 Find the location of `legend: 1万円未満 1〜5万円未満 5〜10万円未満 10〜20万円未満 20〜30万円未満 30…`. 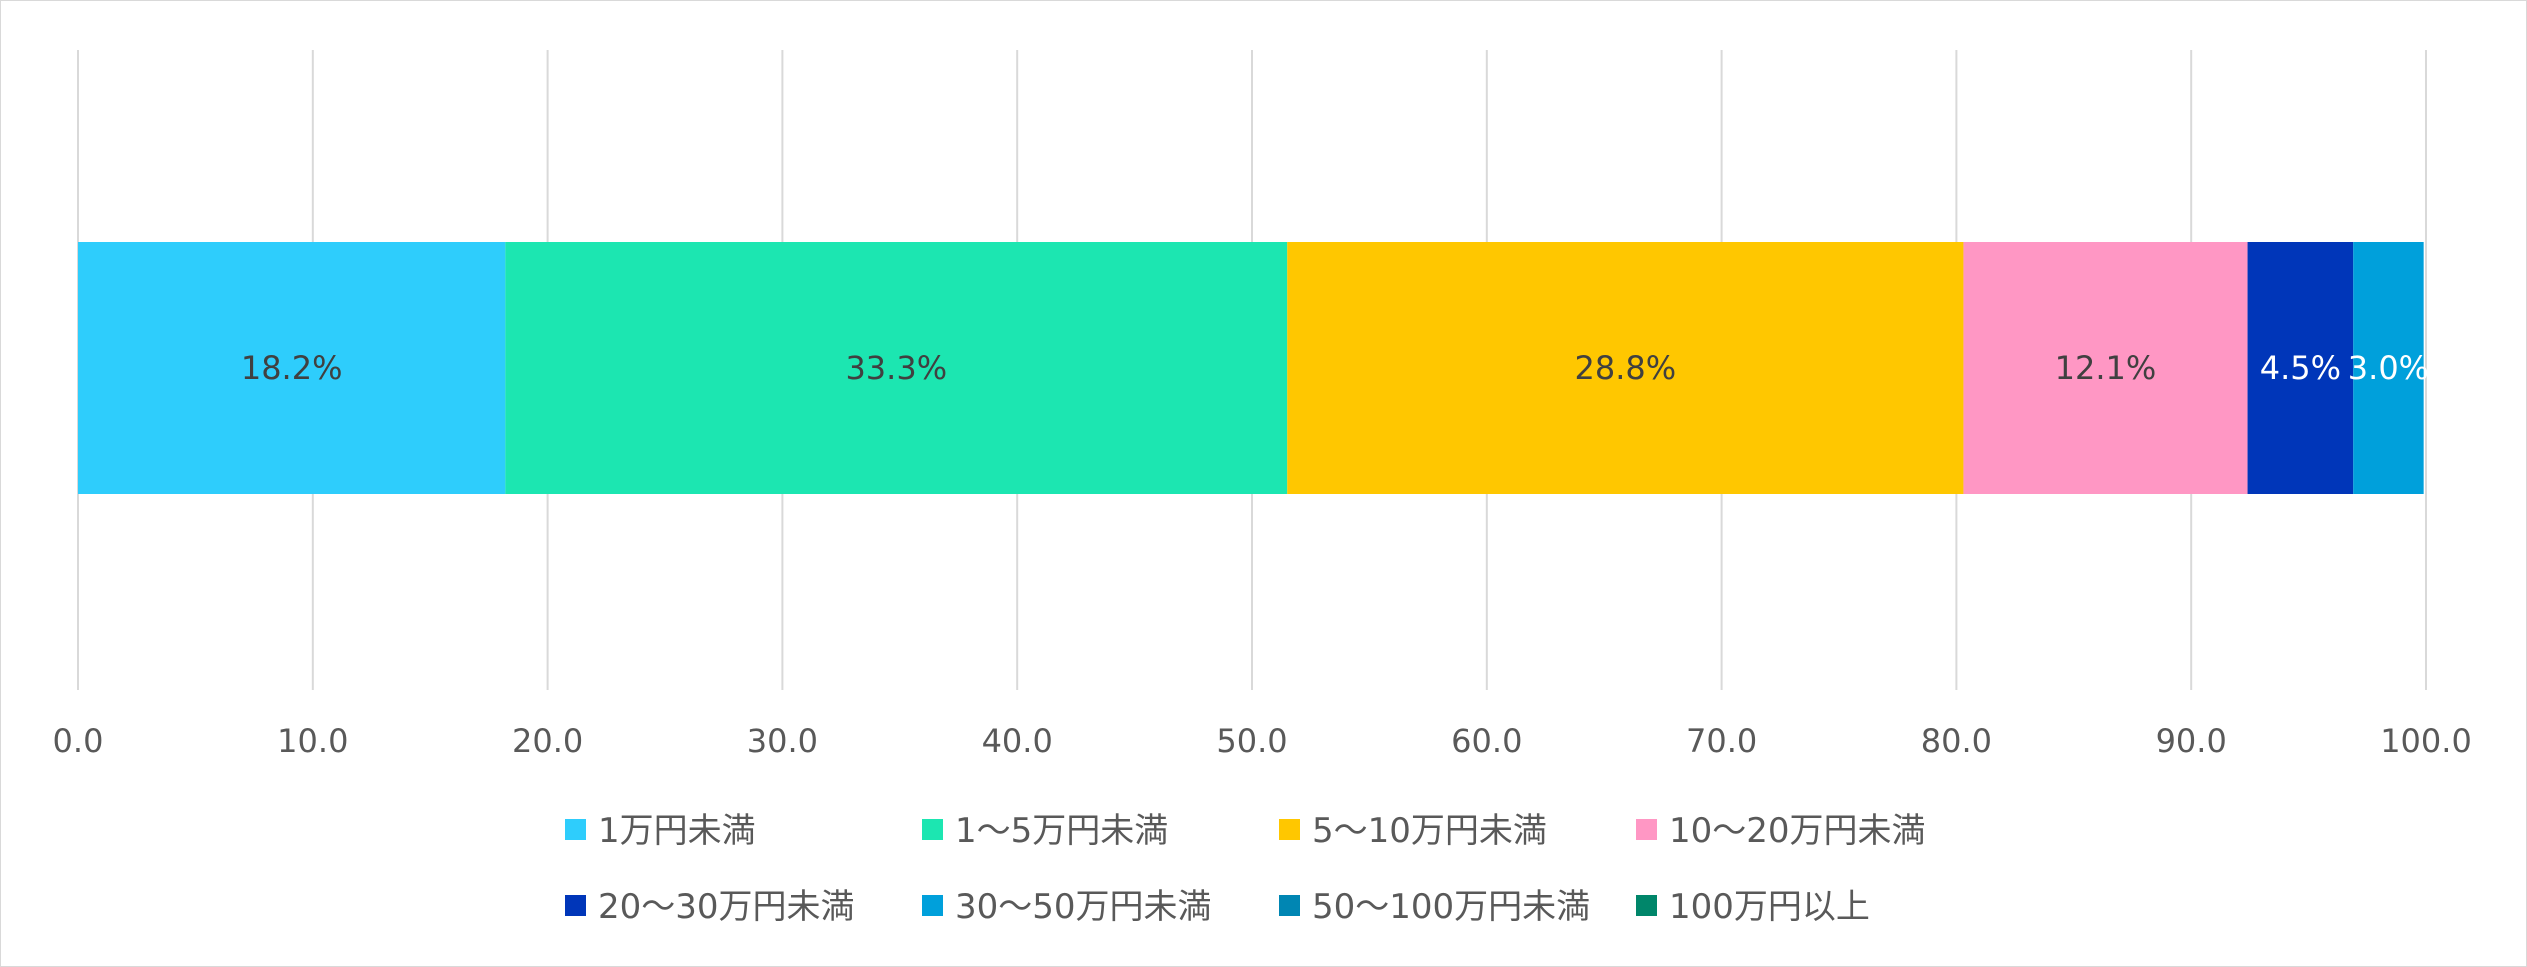

legend: 1万円未満 1〜5万円未満 5〜10万円未満 10〜20万円未満 20〜30万円未満 30… is located at coordinates (1245, 869).